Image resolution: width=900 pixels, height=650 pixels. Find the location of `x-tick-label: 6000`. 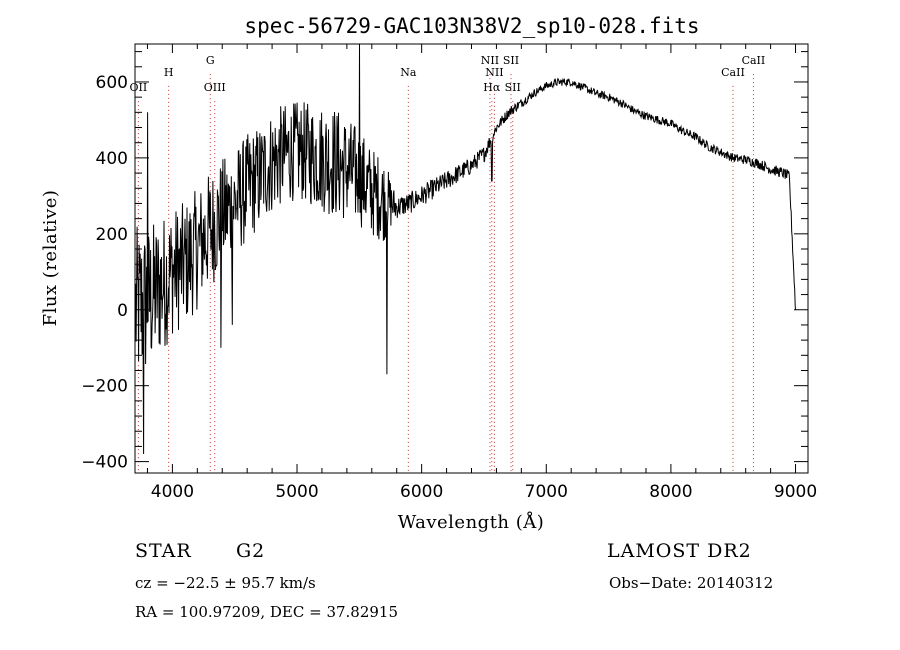

x-tick-label: 6000 is located at coordinates (421, 492).